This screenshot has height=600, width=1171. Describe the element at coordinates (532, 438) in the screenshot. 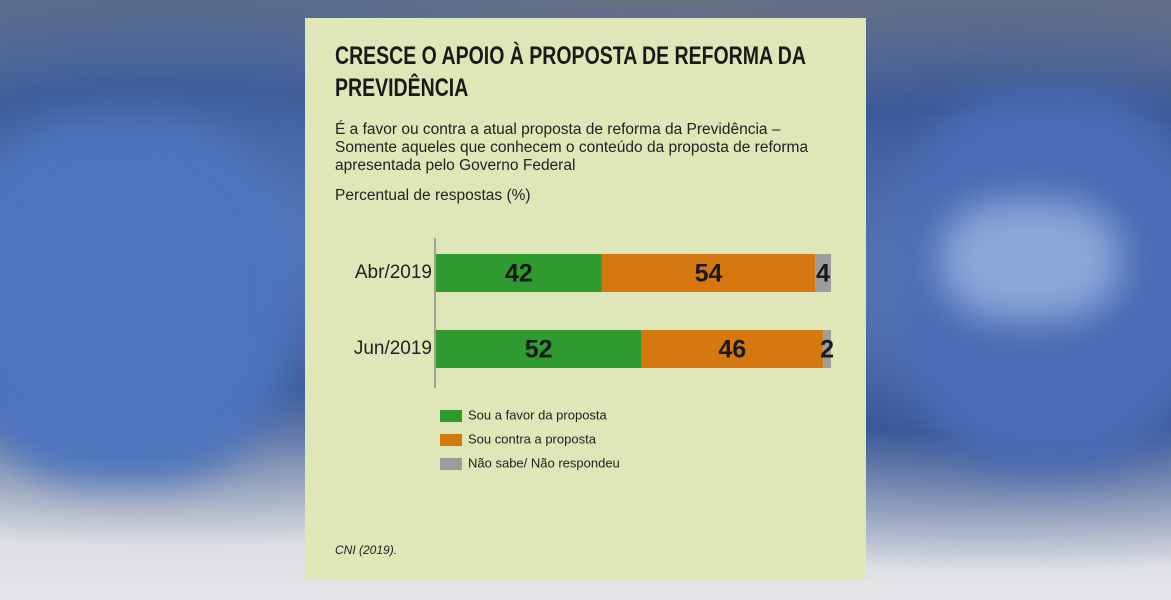

I see `legend-label: Sou contra a proposta` at that location.